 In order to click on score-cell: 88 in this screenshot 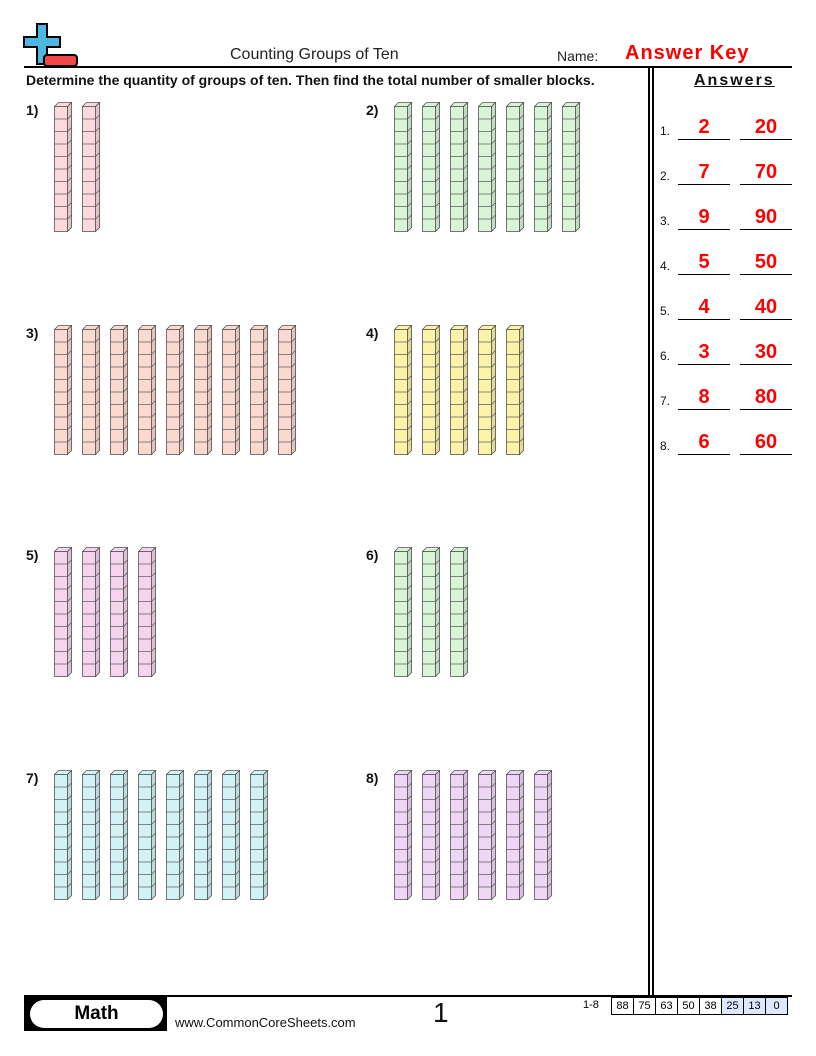, I will do `click(623, 1006)`.